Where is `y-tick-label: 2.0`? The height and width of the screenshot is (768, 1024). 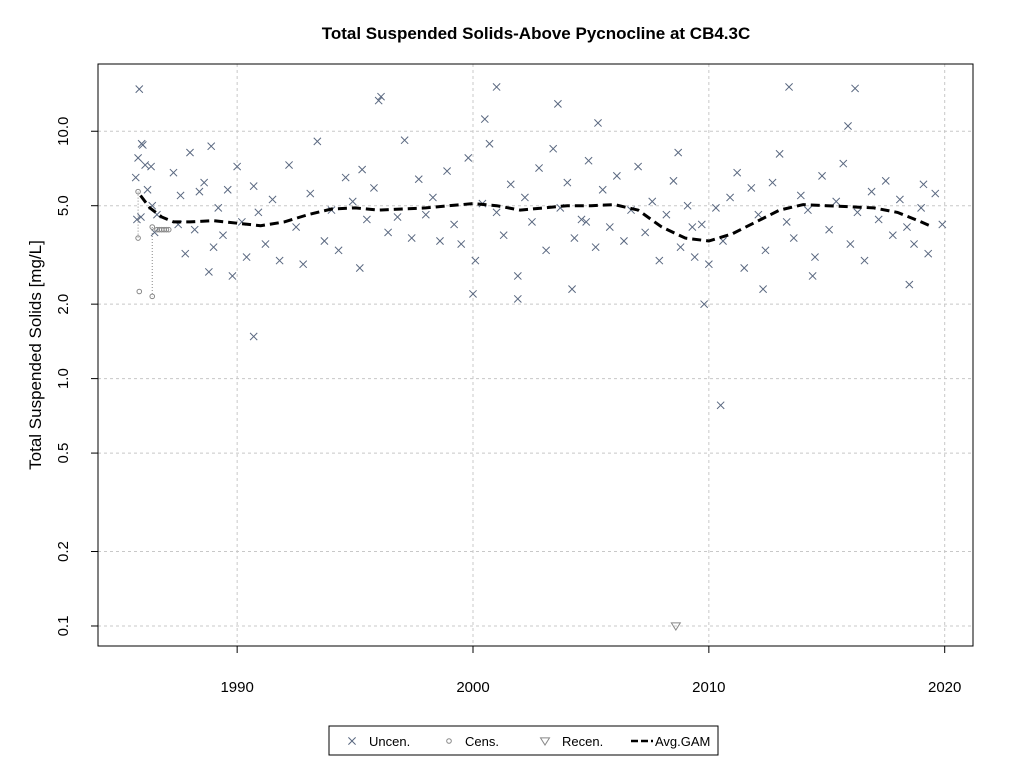
y-tick-label: 2.0 is located at coordinates (63, 304).